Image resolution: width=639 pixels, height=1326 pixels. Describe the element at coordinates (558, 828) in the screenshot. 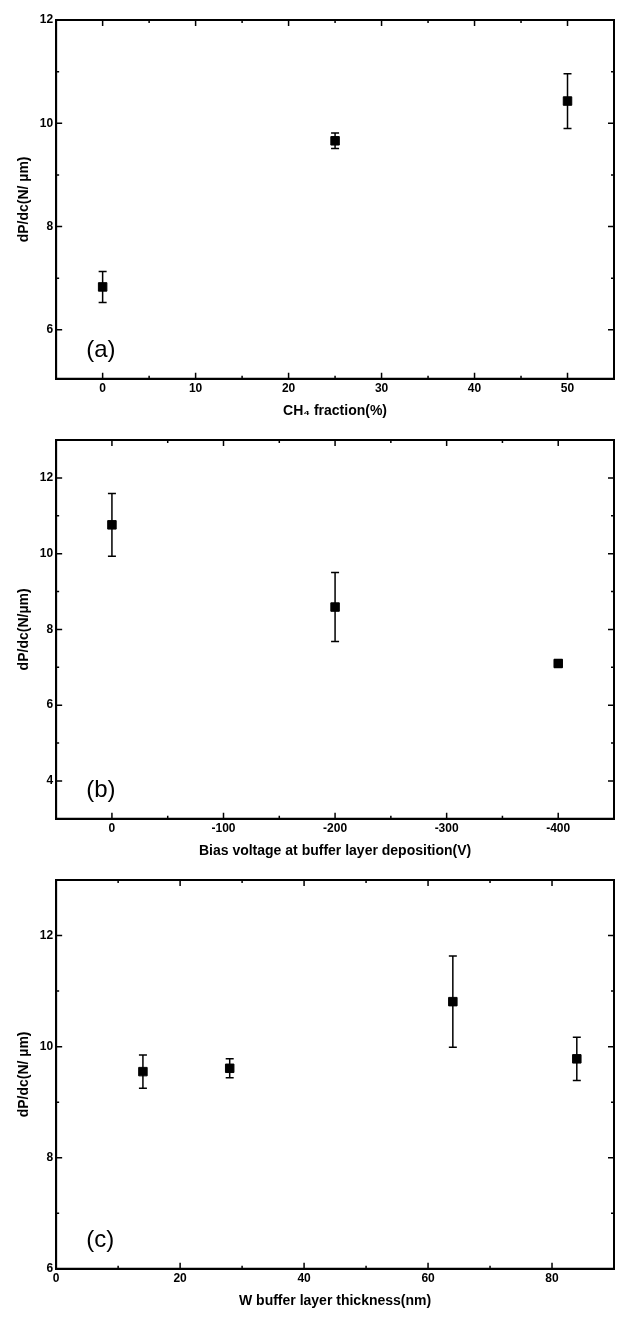

I see `x-tick-label: -400` at that location.